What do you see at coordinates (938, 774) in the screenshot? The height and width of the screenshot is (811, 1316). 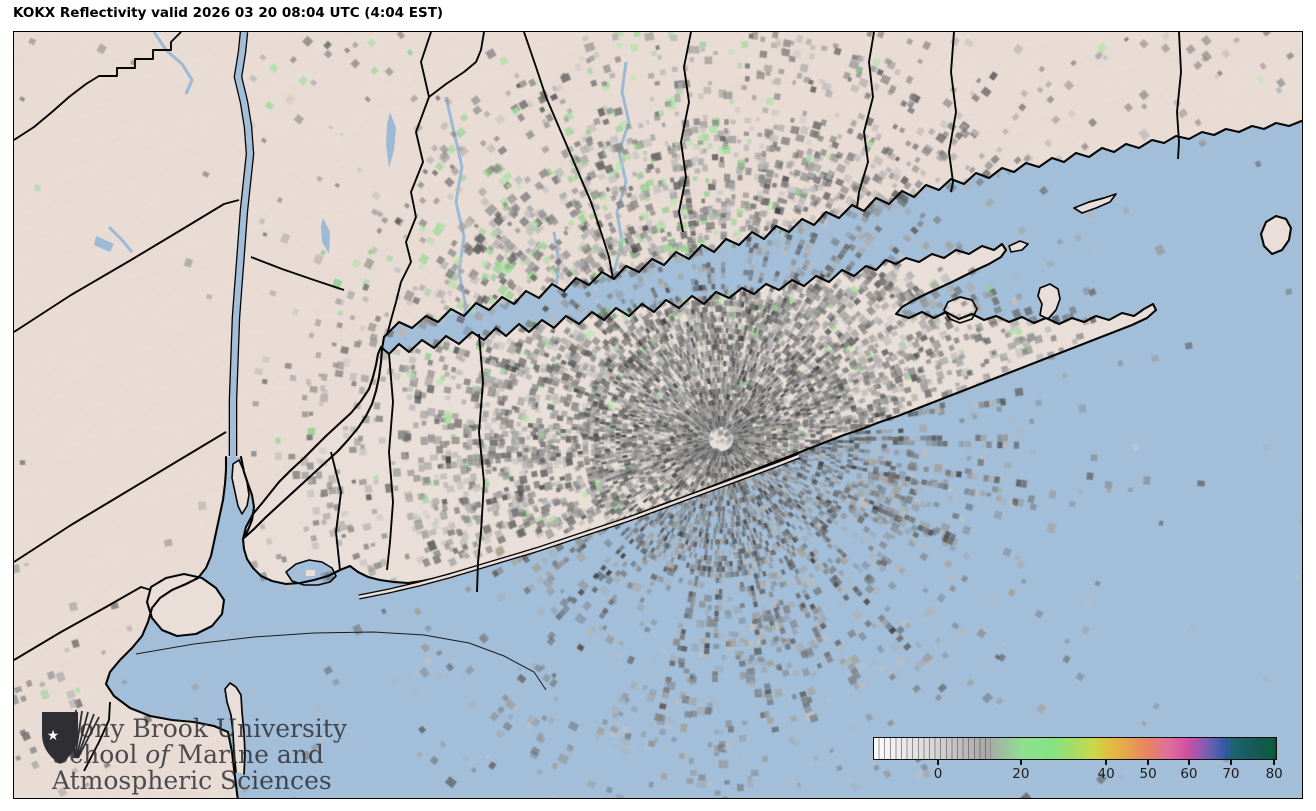 I see `colorbar-tick-label: 0` at bounding box center [938, 774].